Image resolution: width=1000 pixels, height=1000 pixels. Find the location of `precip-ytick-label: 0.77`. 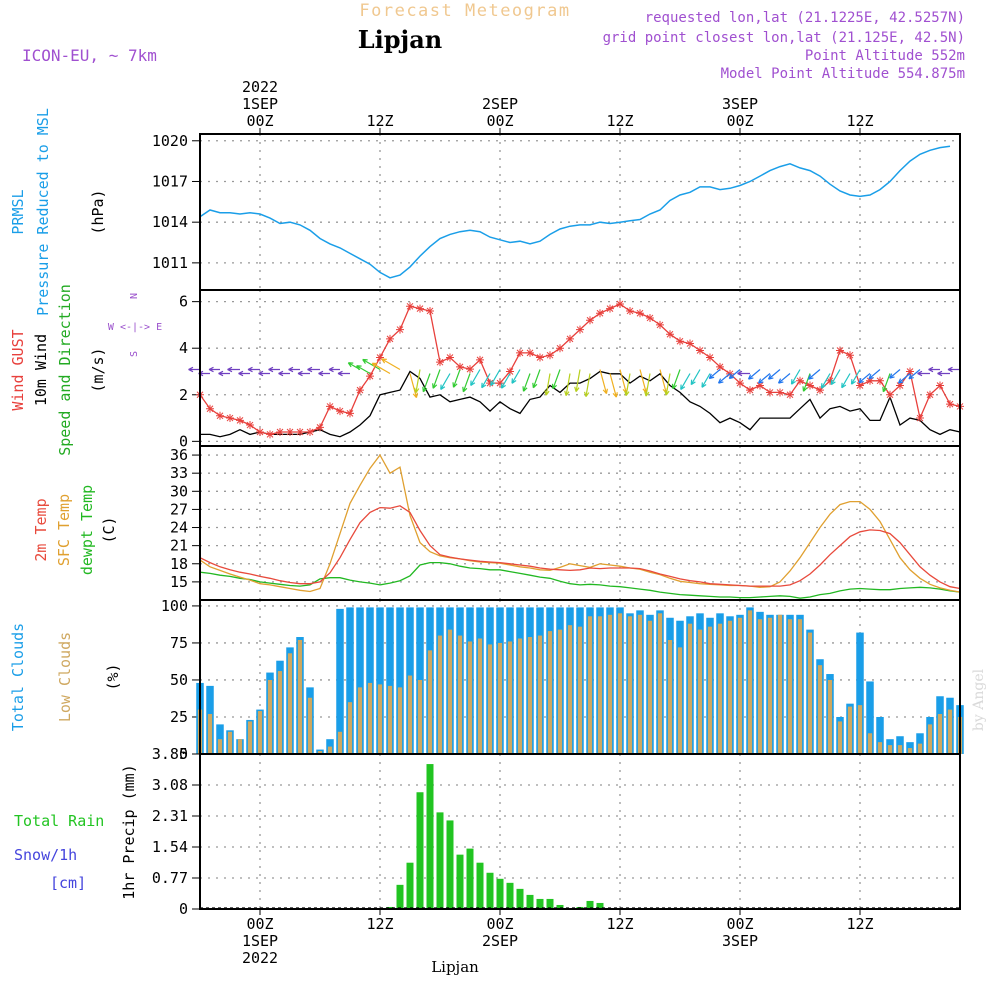

precip-ytick-label: 0.77 is located at coordinates (170, 878).